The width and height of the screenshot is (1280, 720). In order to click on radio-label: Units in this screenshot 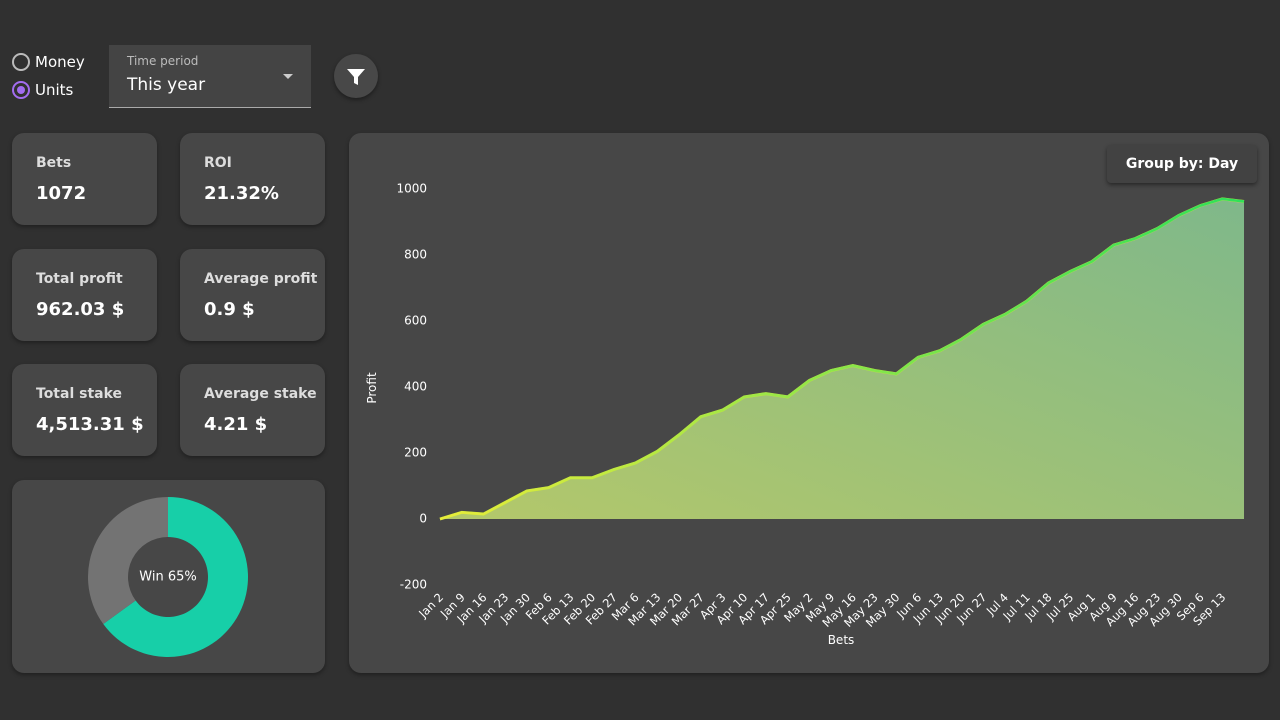, I will do `click(54, 90)`.